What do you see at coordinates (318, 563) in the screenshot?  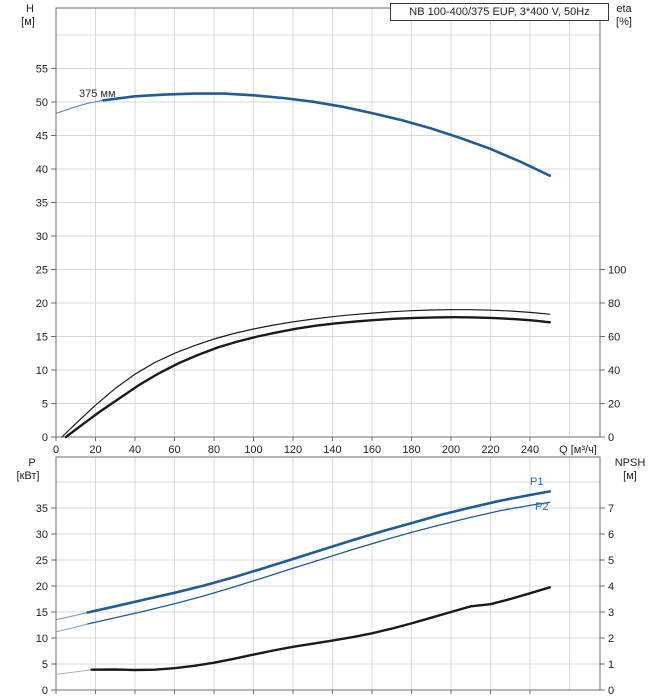 I see `p2-curve` at bounding box center [318, 563].